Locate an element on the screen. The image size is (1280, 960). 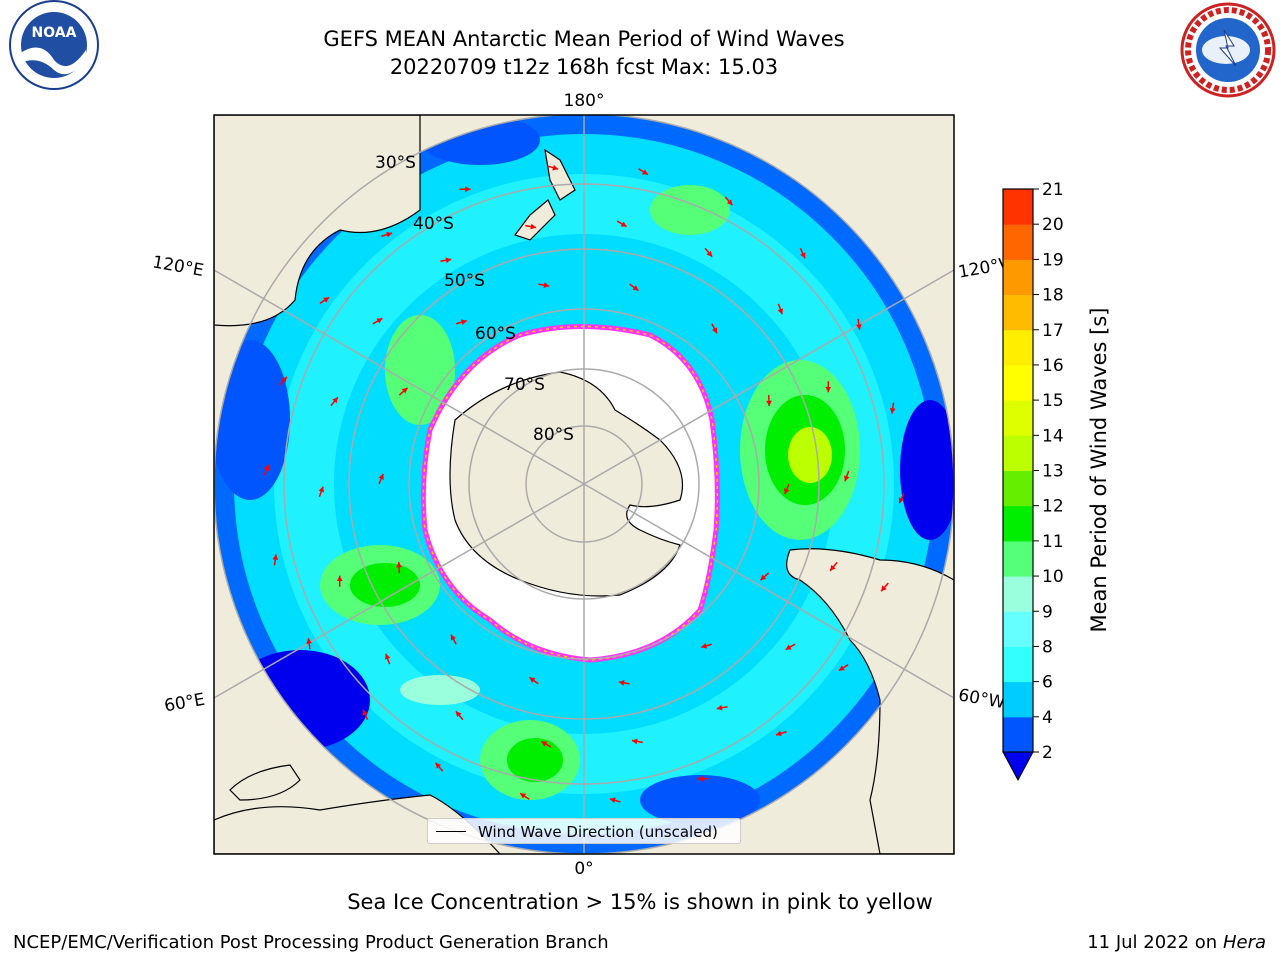
antarctica is located at coordinates (566, 484).